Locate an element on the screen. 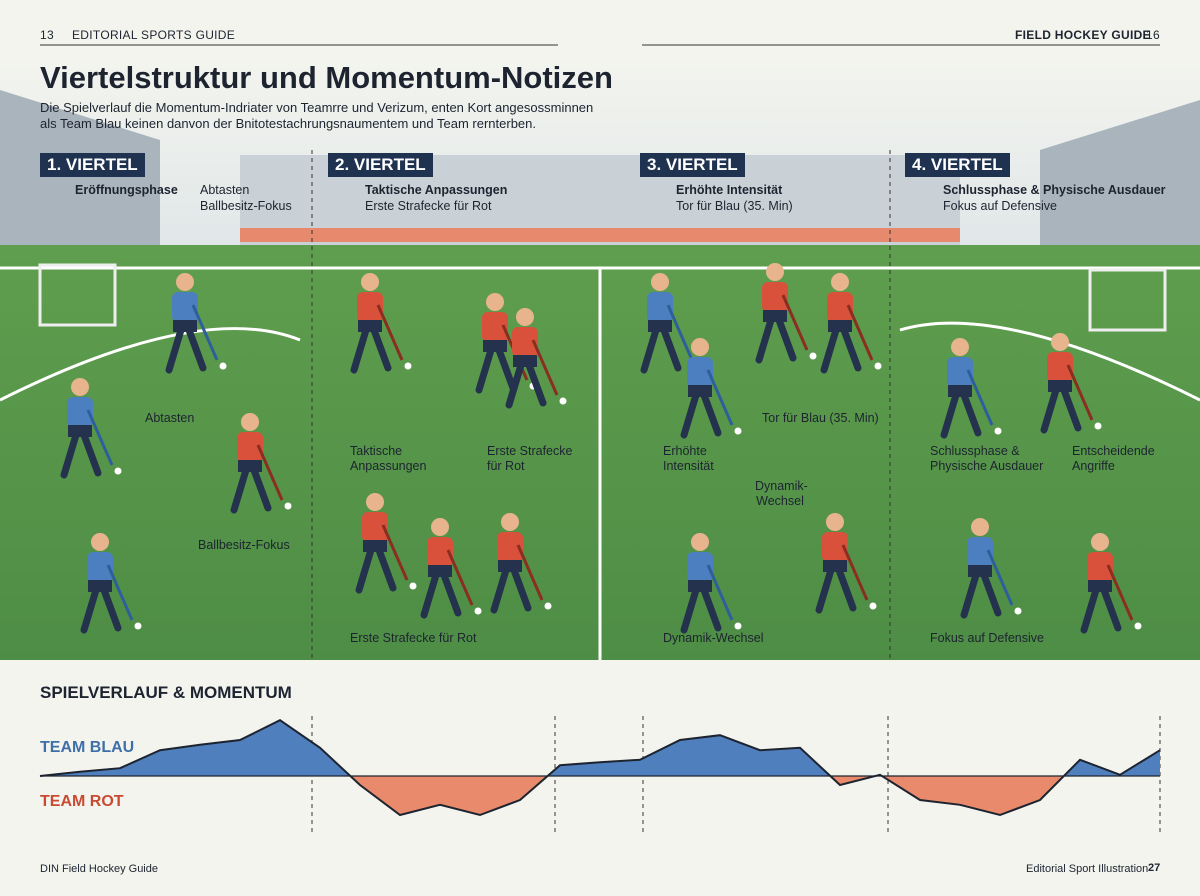  footer-page: 27 is located at coordinates (1154, 868).